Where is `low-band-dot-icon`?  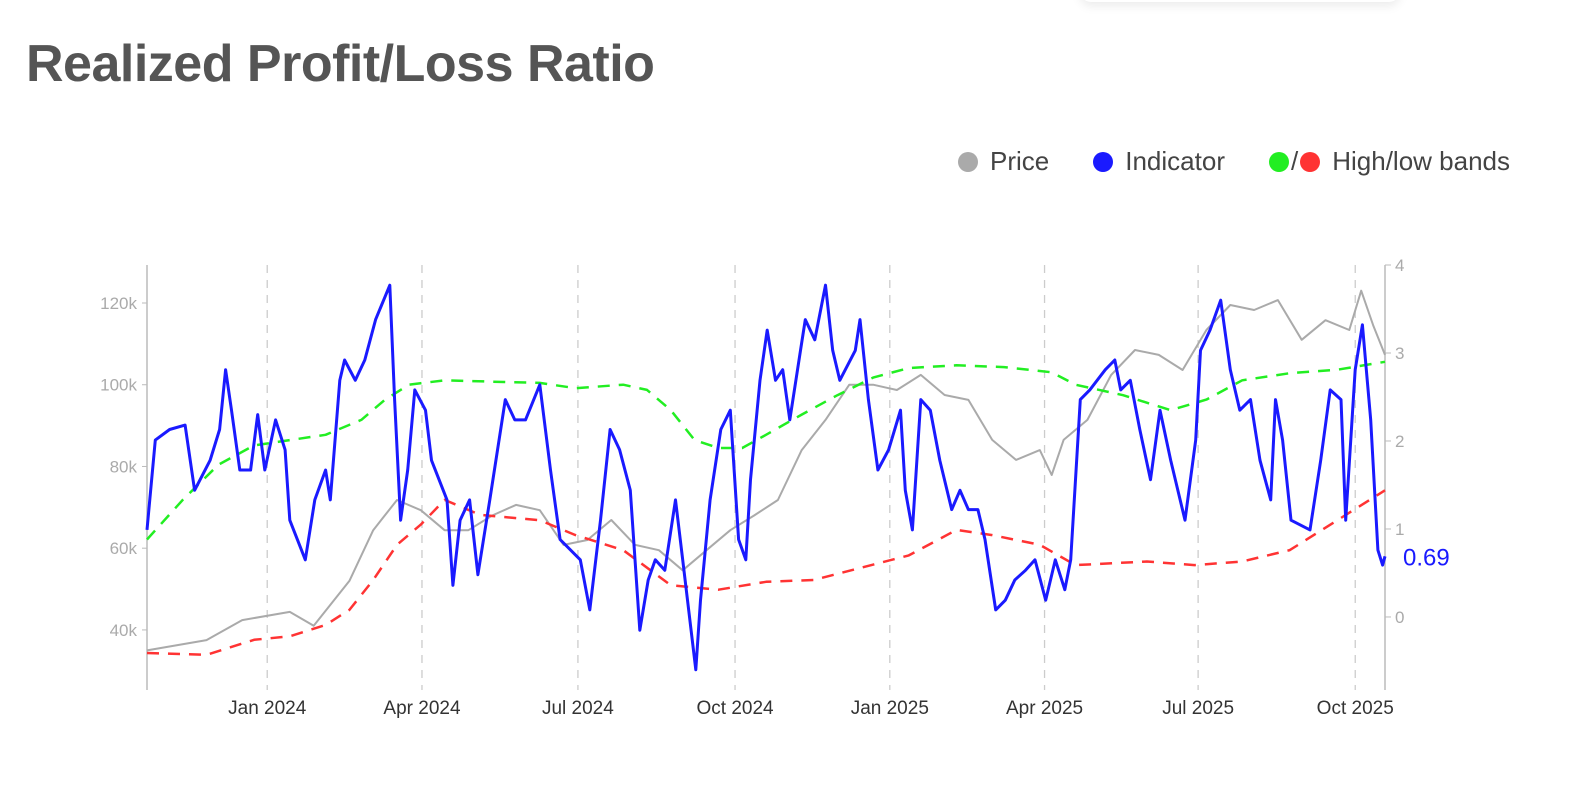 low-band-dot-icon is located at coordinates (1310, 161).